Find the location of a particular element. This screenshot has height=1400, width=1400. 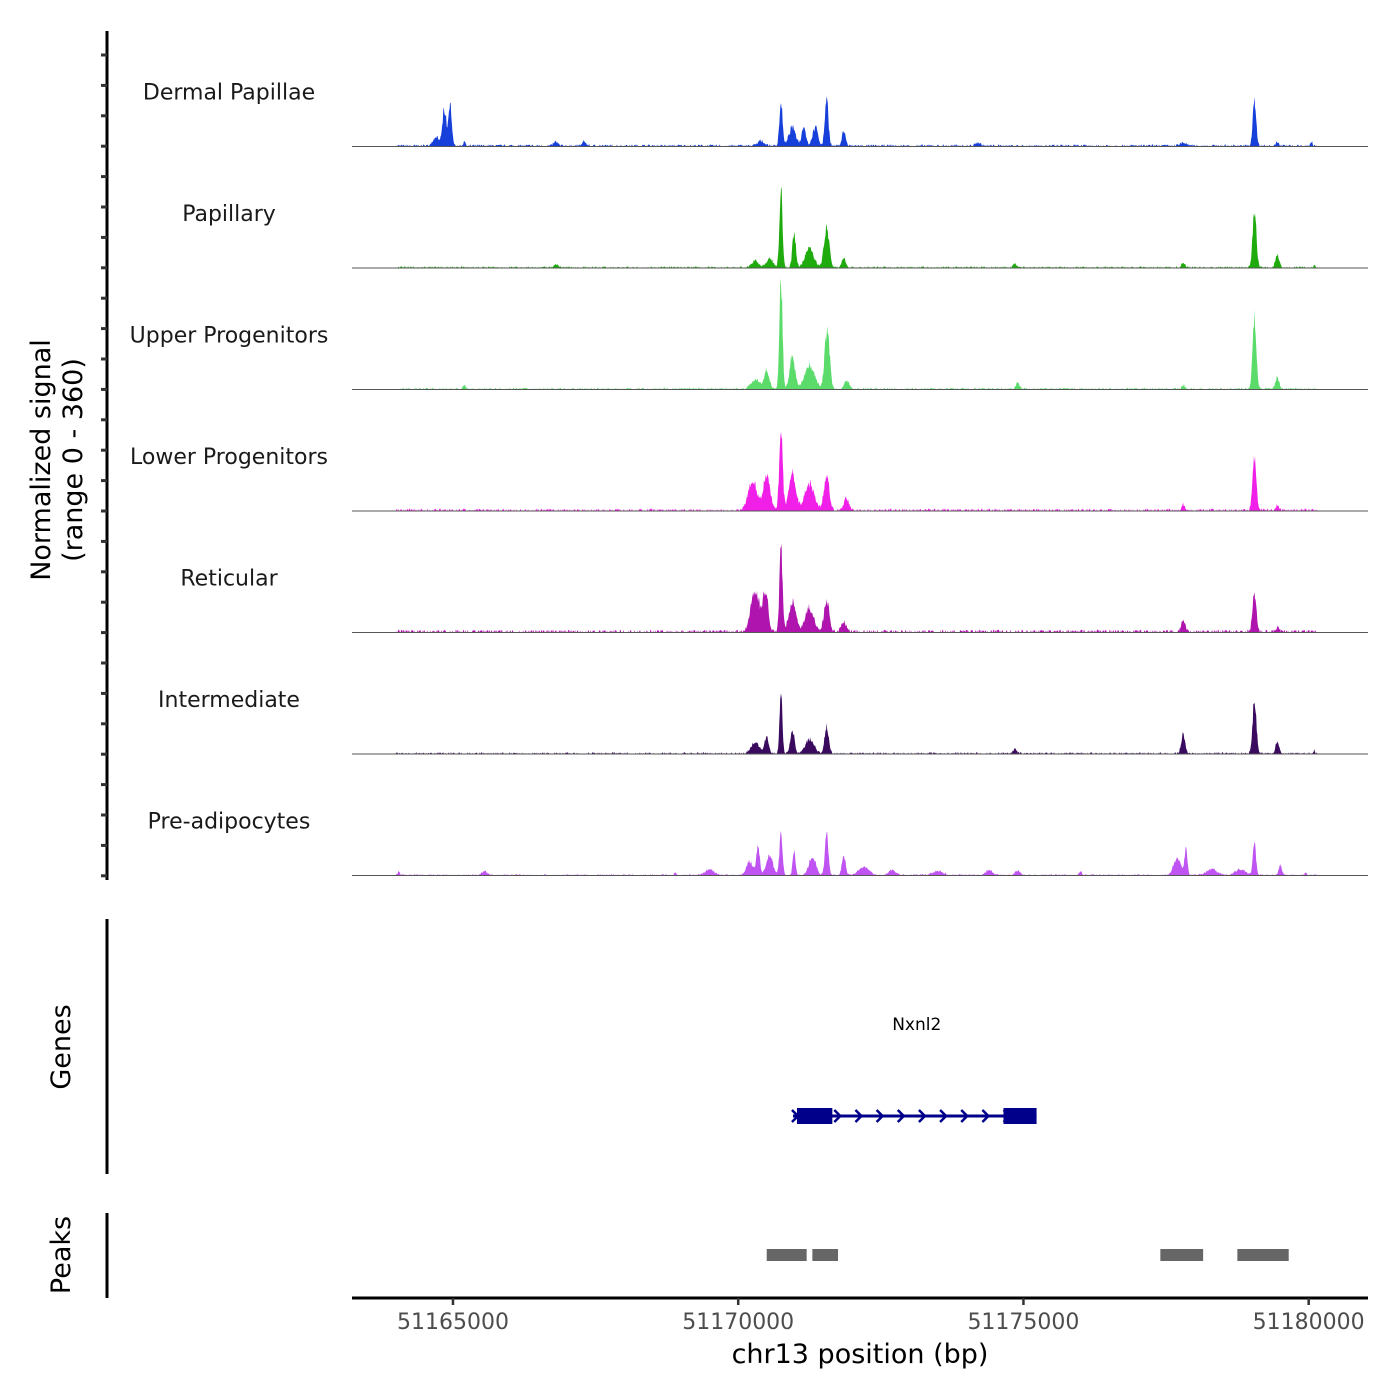

gene-label: Nxnl2 is located at coordinates (916, 1025).